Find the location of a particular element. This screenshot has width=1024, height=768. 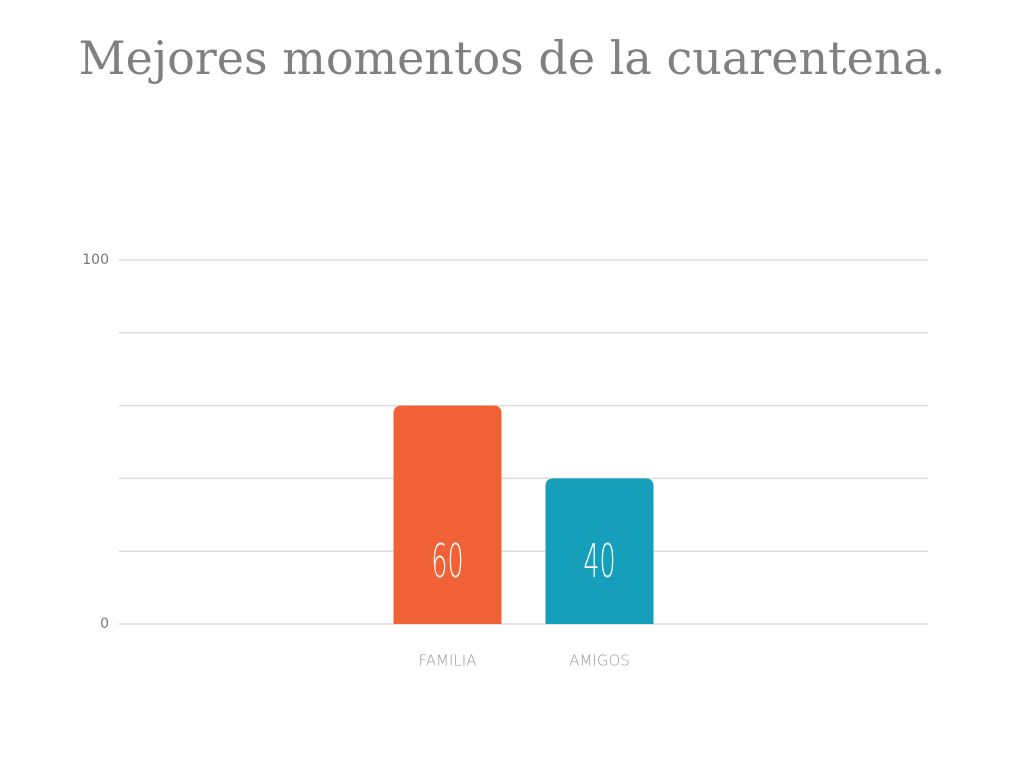

x-tick-label: AMIGOS is located at coordinates (599, 661).